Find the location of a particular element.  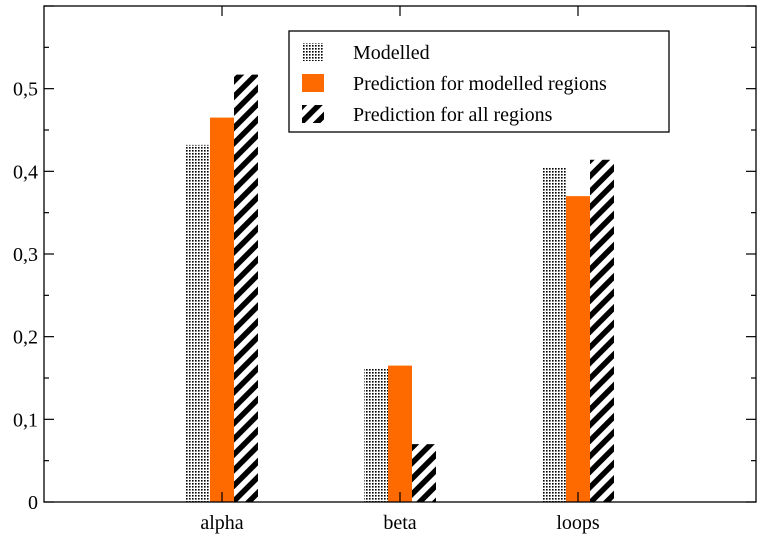

x-tick-label-alpha: alpha is located at coordinates (221, 523).